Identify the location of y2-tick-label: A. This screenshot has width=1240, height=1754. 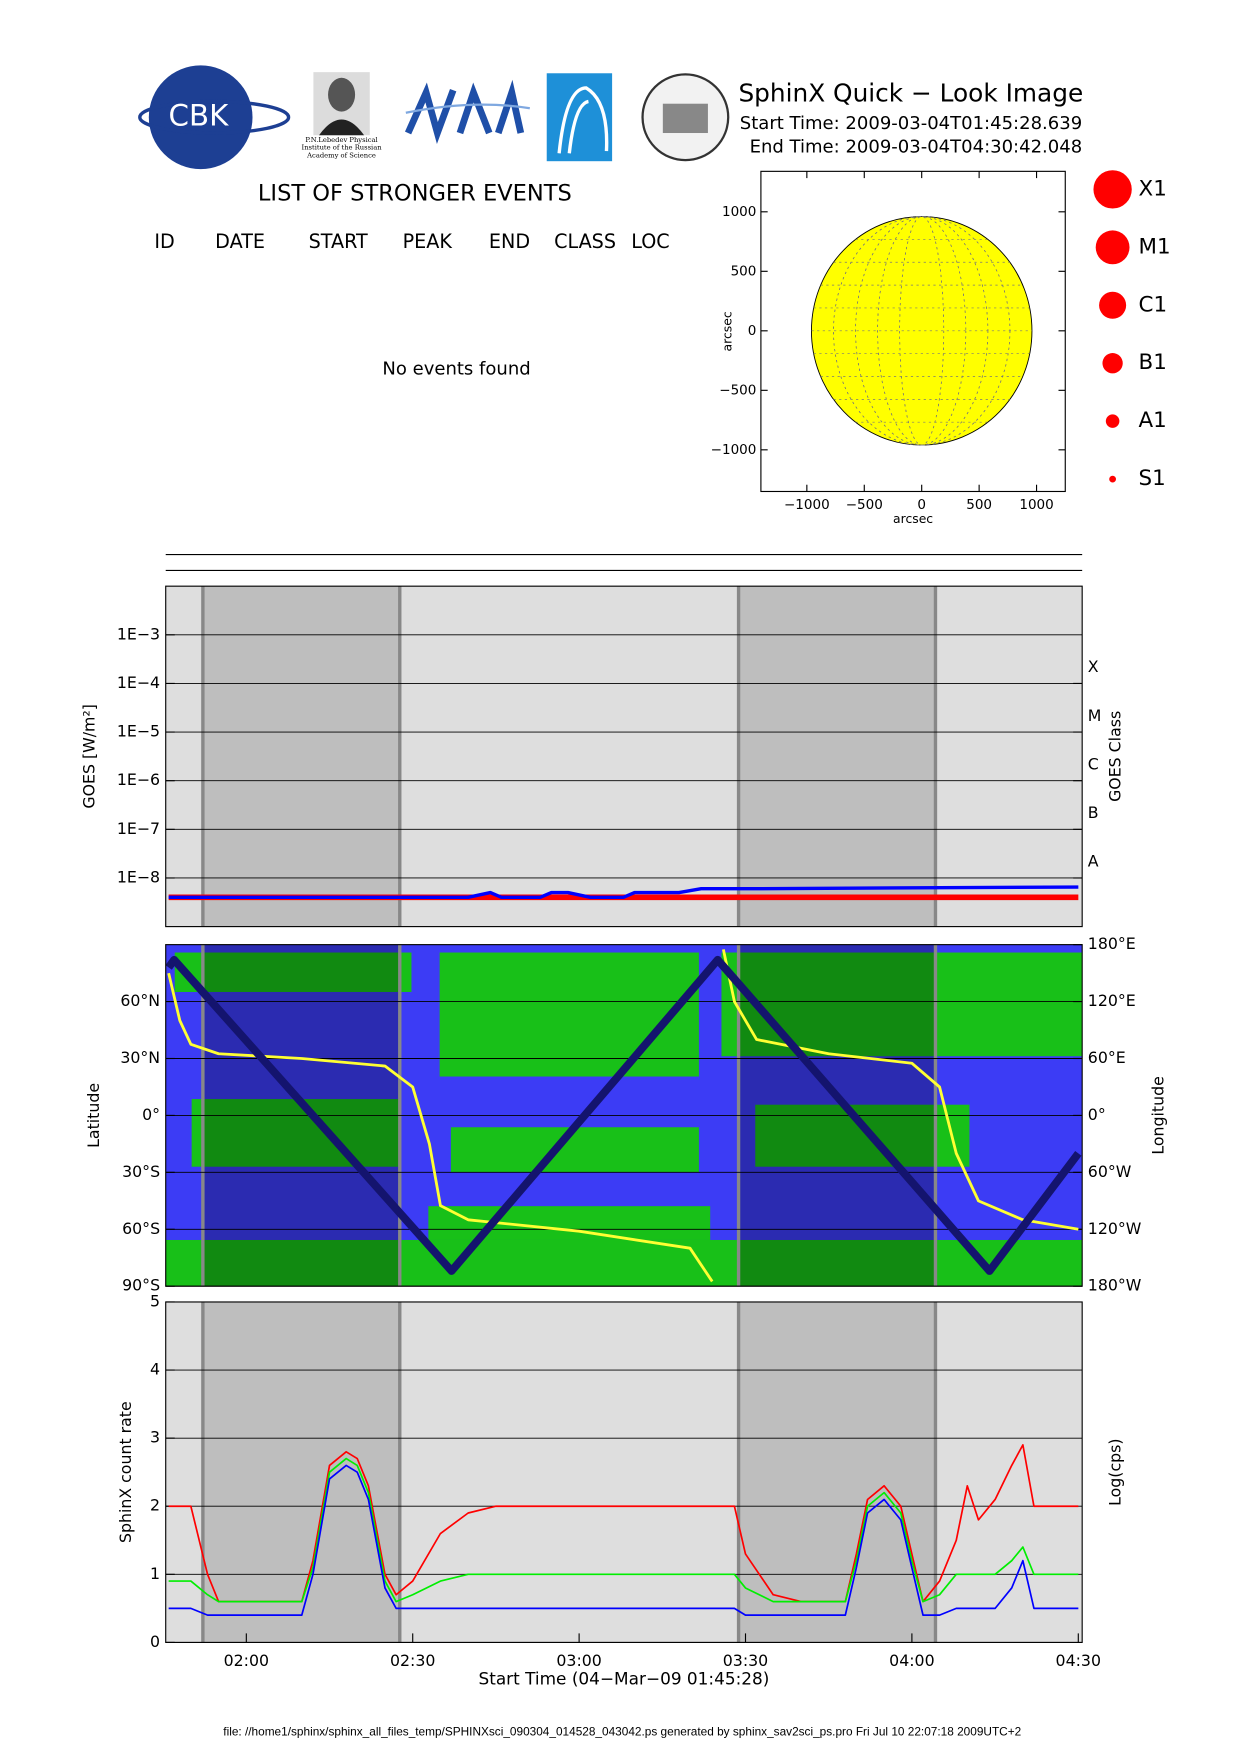
(1093, 861).